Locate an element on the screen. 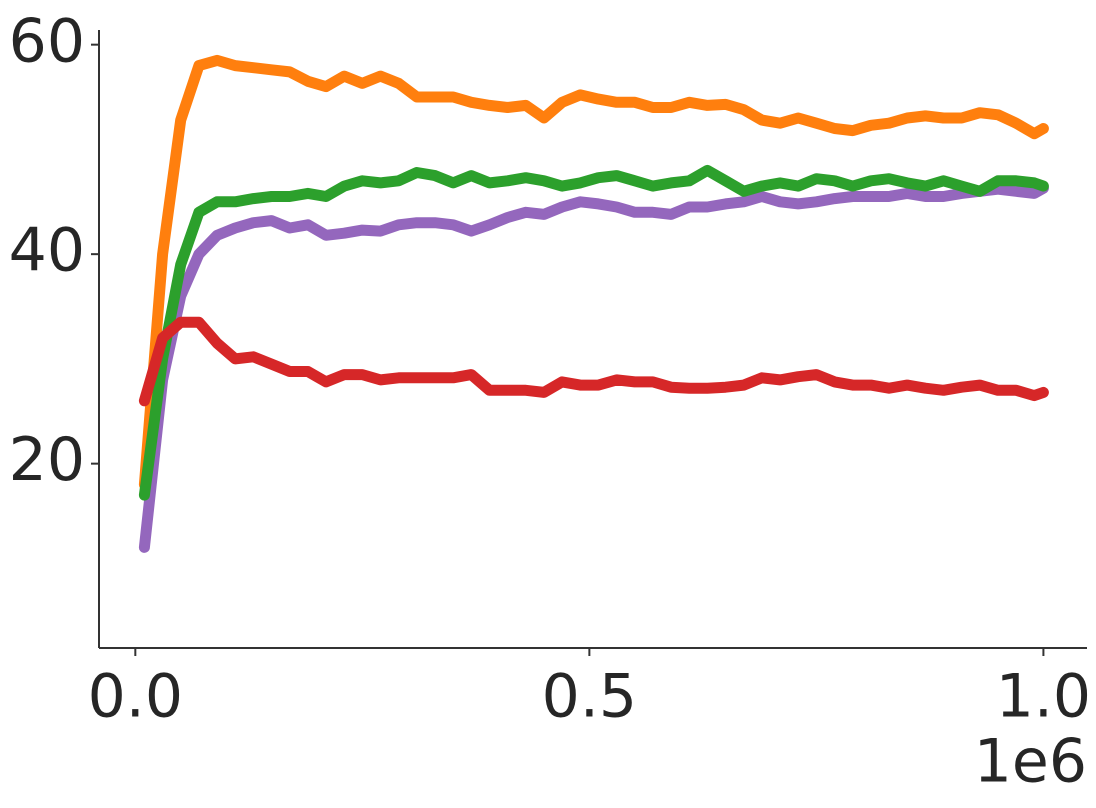 The image size is (1096, 808). x-tick-label: 1.0 is located at coordinates (1043, 697).